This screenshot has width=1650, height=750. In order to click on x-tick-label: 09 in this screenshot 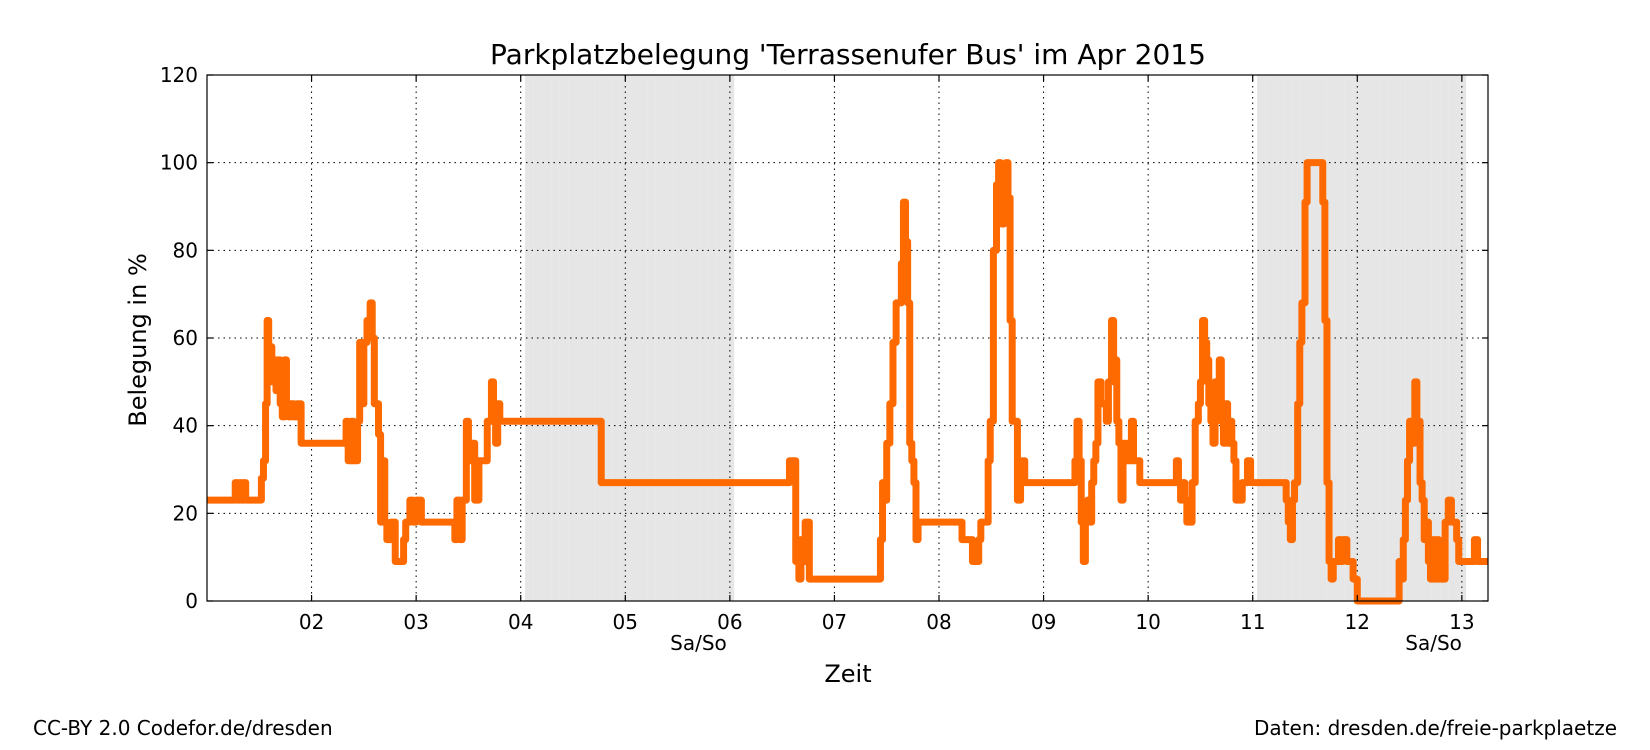, I will do `click(1043, 622)`.